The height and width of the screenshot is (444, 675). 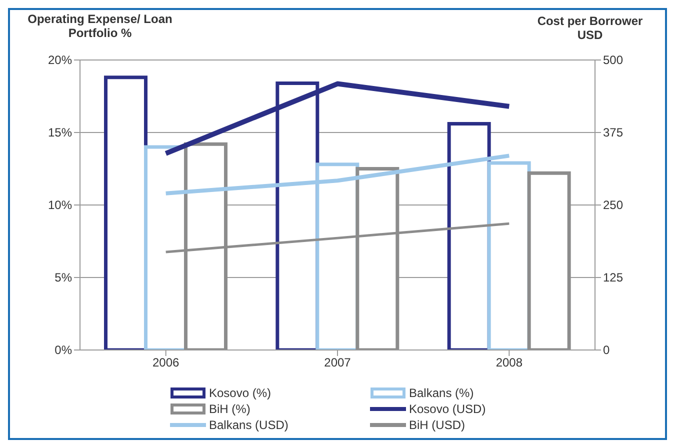 What do you see at coordinates (613, 60) in the screenshot?
I see `y2-tick-label: 500` at bounding box center [613, 60].